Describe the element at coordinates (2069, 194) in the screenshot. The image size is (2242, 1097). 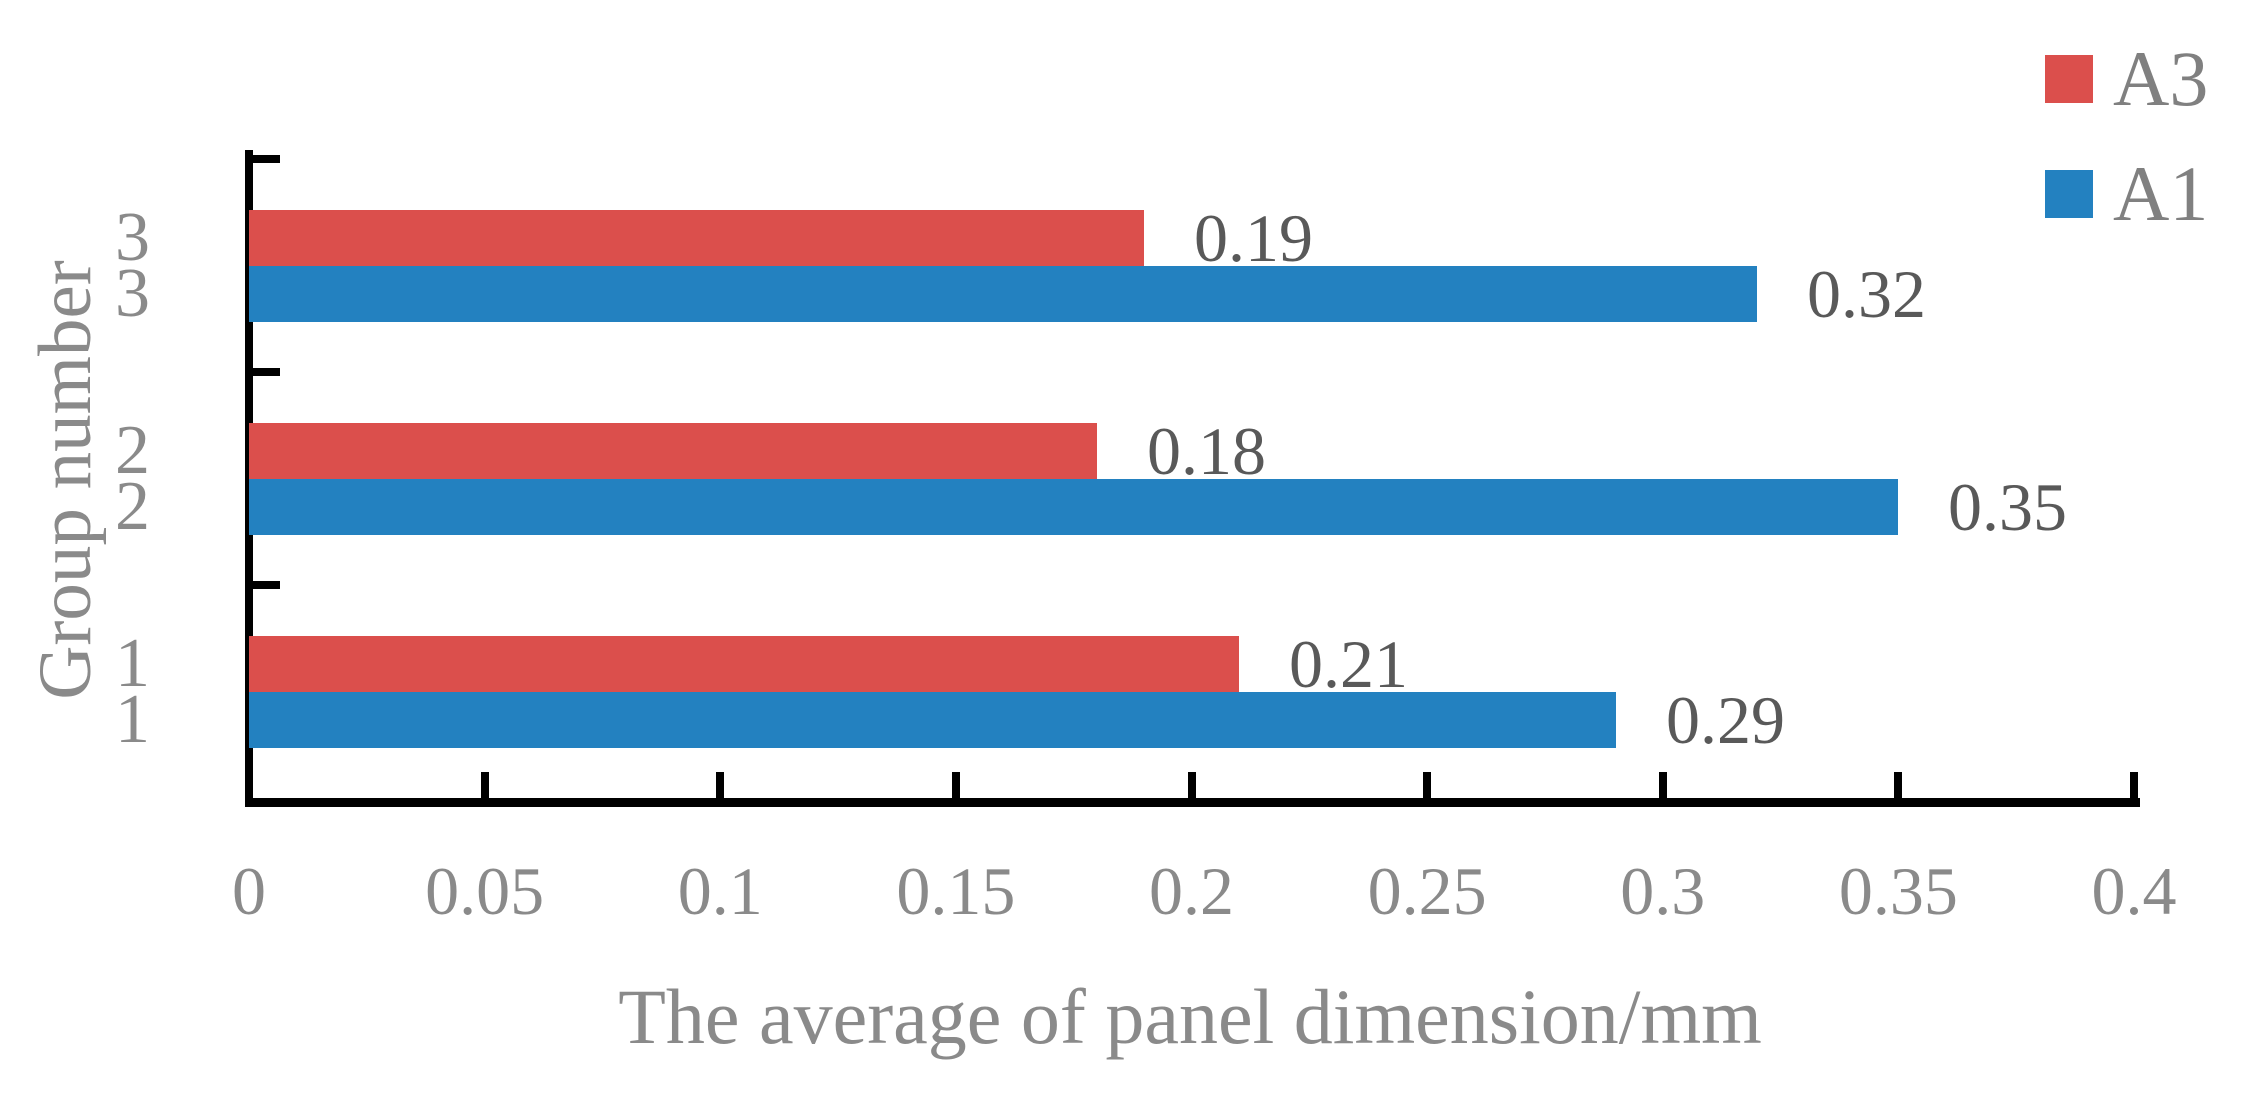
I see `legend-swatch-a1` at that location.